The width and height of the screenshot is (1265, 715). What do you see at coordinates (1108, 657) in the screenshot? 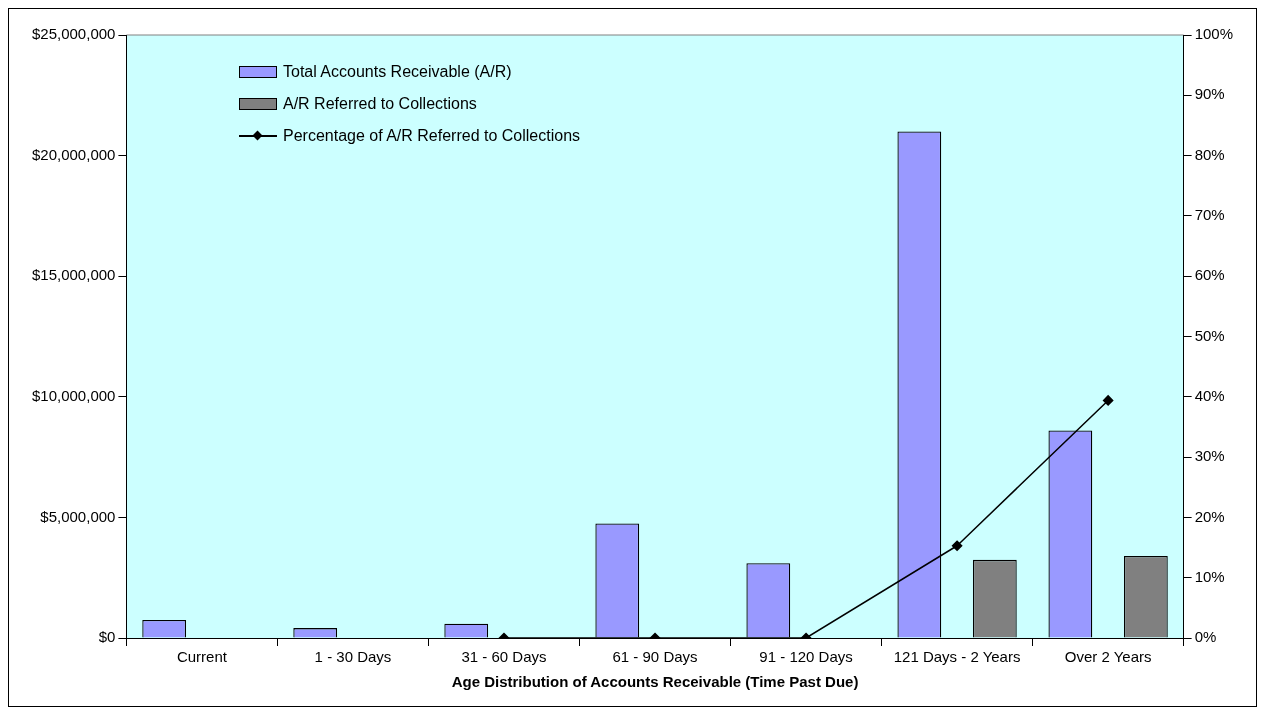
I see `x-tick-label: Over 2 Years` at bounding box center [1108, 657].